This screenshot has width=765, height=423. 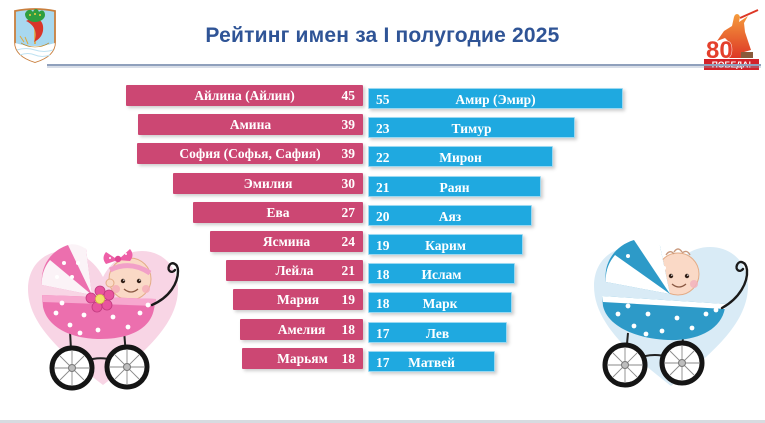 I want to click on boy-name-bar-row: Тимур 23, so click(x=471, y=127).